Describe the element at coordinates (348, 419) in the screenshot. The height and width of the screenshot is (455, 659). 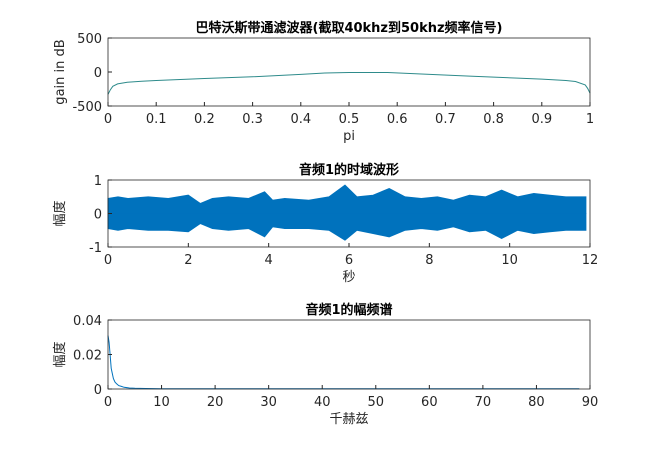
I see `x-axis-label: 千赫兹` at that location.